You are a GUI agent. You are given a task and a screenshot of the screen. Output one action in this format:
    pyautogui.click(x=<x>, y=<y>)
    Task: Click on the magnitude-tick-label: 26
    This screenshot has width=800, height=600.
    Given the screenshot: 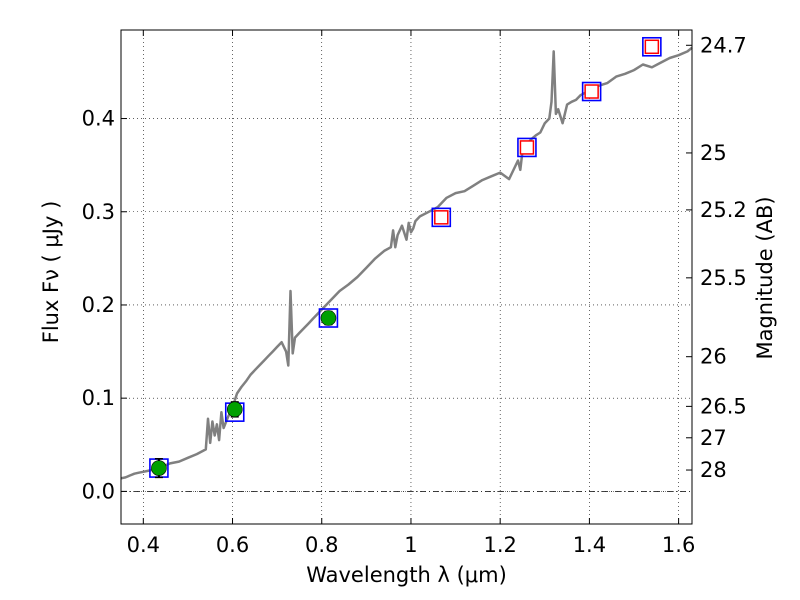 What is the action you would take?
    pyautogui.click(x=713, y=357)
    